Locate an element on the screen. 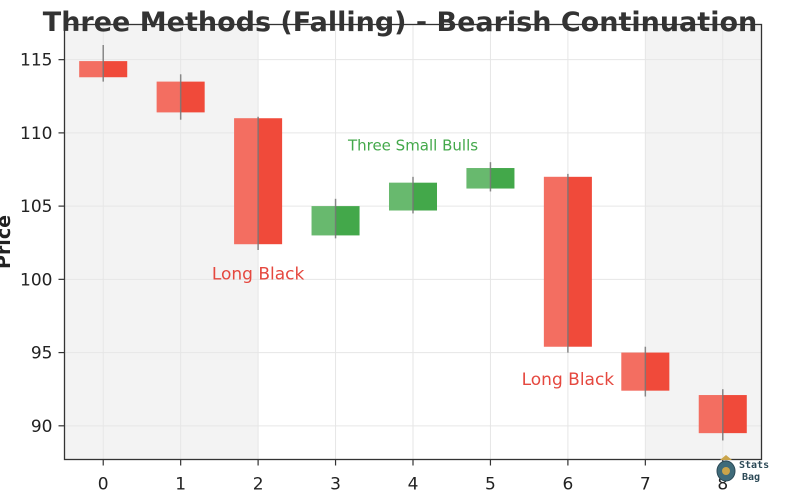 The image size is (800, 500). x-tick-label: 0 is located at coordinates (103, 485).